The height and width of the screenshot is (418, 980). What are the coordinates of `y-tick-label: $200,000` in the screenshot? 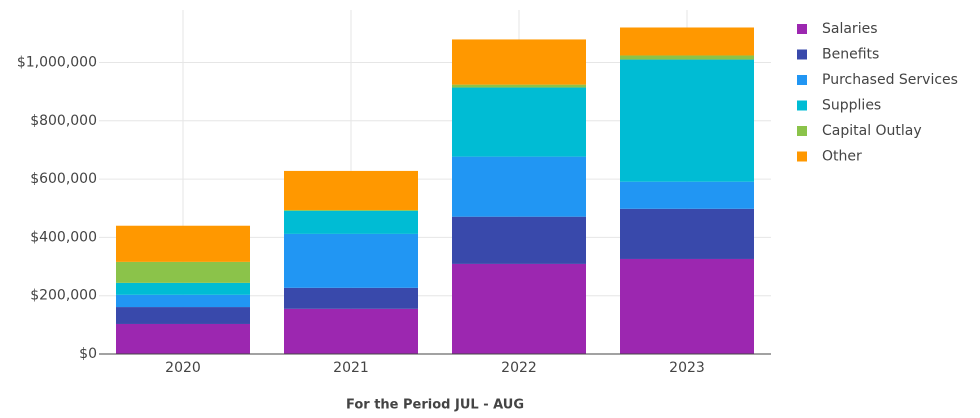 It's located at (63, 296).